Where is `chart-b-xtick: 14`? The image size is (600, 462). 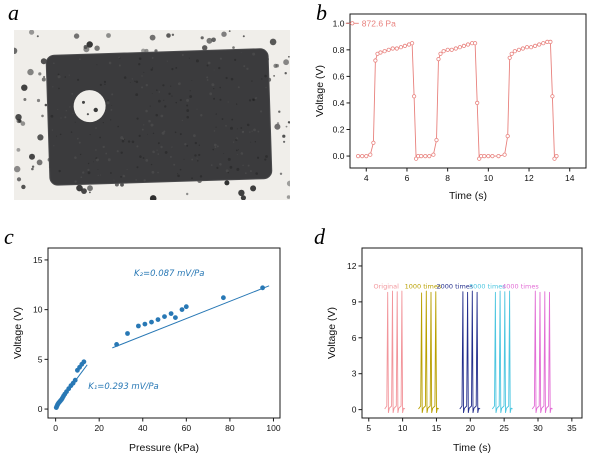 chart-b-xtick: 14 is located at coordinates (570, 178).